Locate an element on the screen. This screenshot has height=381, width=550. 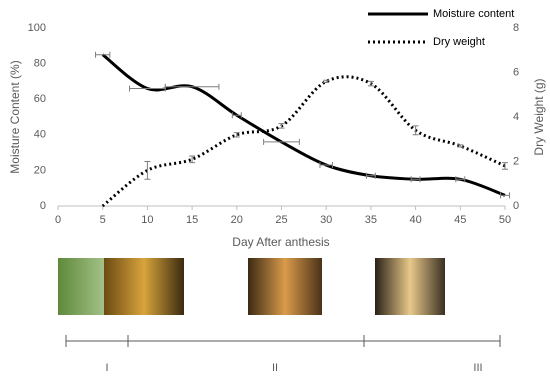
x-tick-label: 10 is located at coordinates (147, 220).